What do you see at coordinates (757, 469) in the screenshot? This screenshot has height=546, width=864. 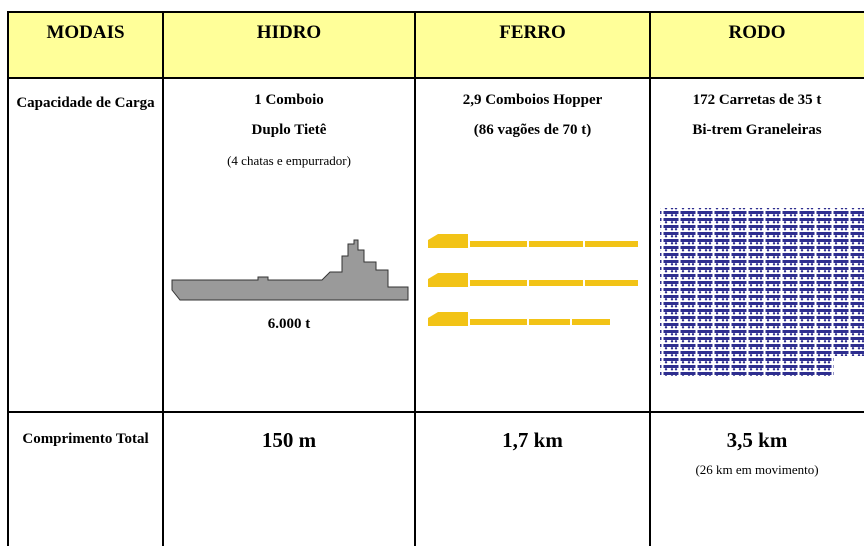 I see `cell-text: (26 km em movimento)` at bounding box center [757, 469].